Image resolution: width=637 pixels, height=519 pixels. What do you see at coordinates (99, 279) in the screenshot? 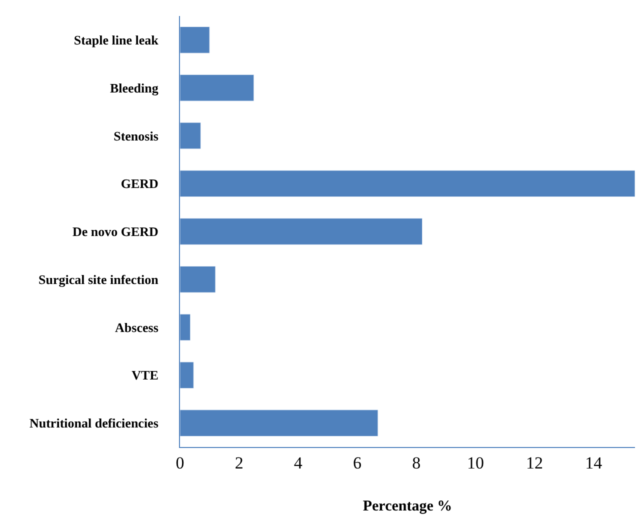
I see `y-tick-label: Surgical site infection` at bounding box center [99, 279].